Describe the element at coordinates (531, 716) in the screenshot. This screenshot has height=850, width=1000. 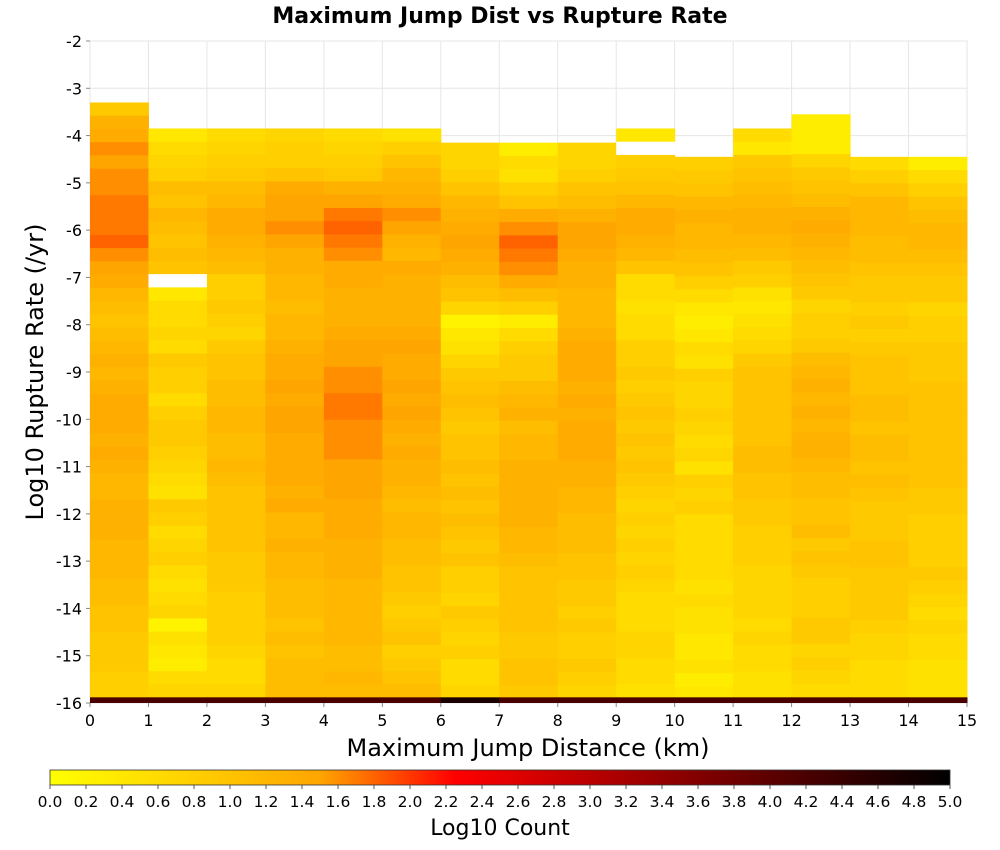
I see `x-axis-ticks: 0 1 2 3 4 5 6 7 8 9 10 11 12 13 14 15` at that location.